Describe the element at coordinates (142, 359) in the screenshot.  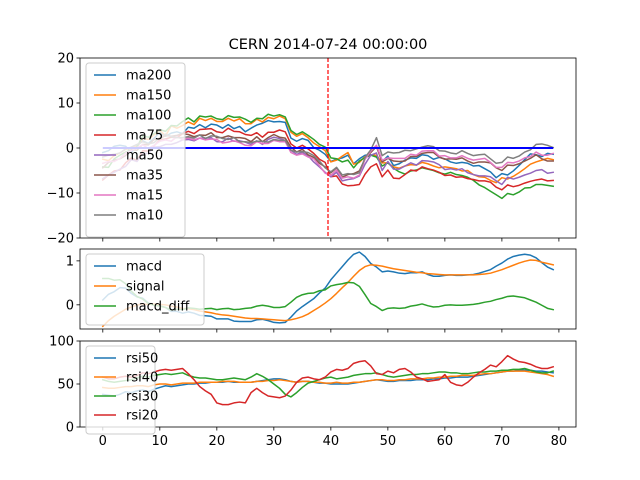
I see `legend-label-rsi50: rsi50` at that location.